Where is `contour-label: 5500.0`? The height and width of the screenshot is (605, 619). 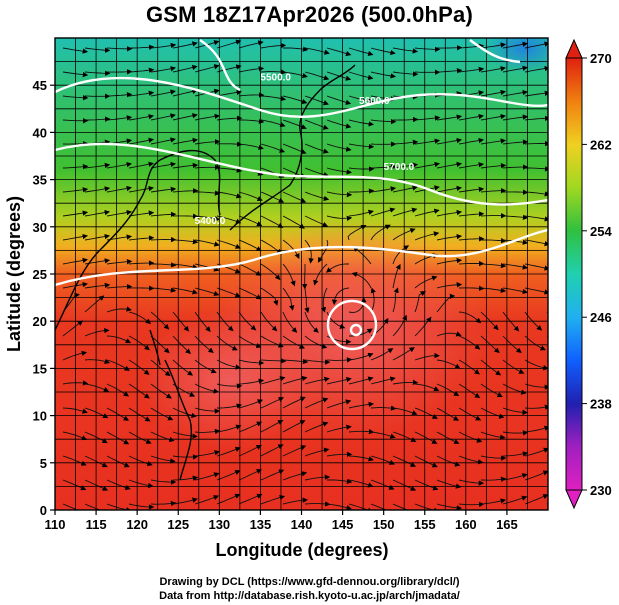 contour-label: 5500.0 is located at coordinates (275, 77).